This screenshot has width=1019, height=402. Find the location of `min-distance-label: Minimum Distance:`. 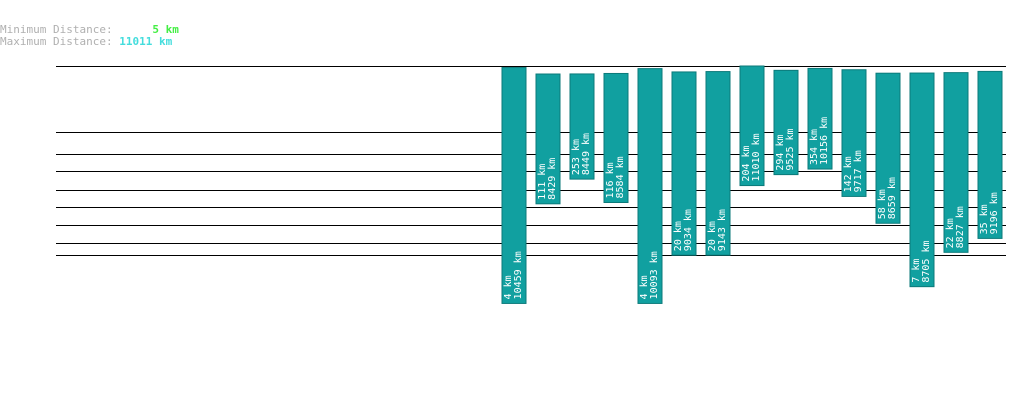

min-distance-label: Minimum Distance: is located at coordinates (56, 29).